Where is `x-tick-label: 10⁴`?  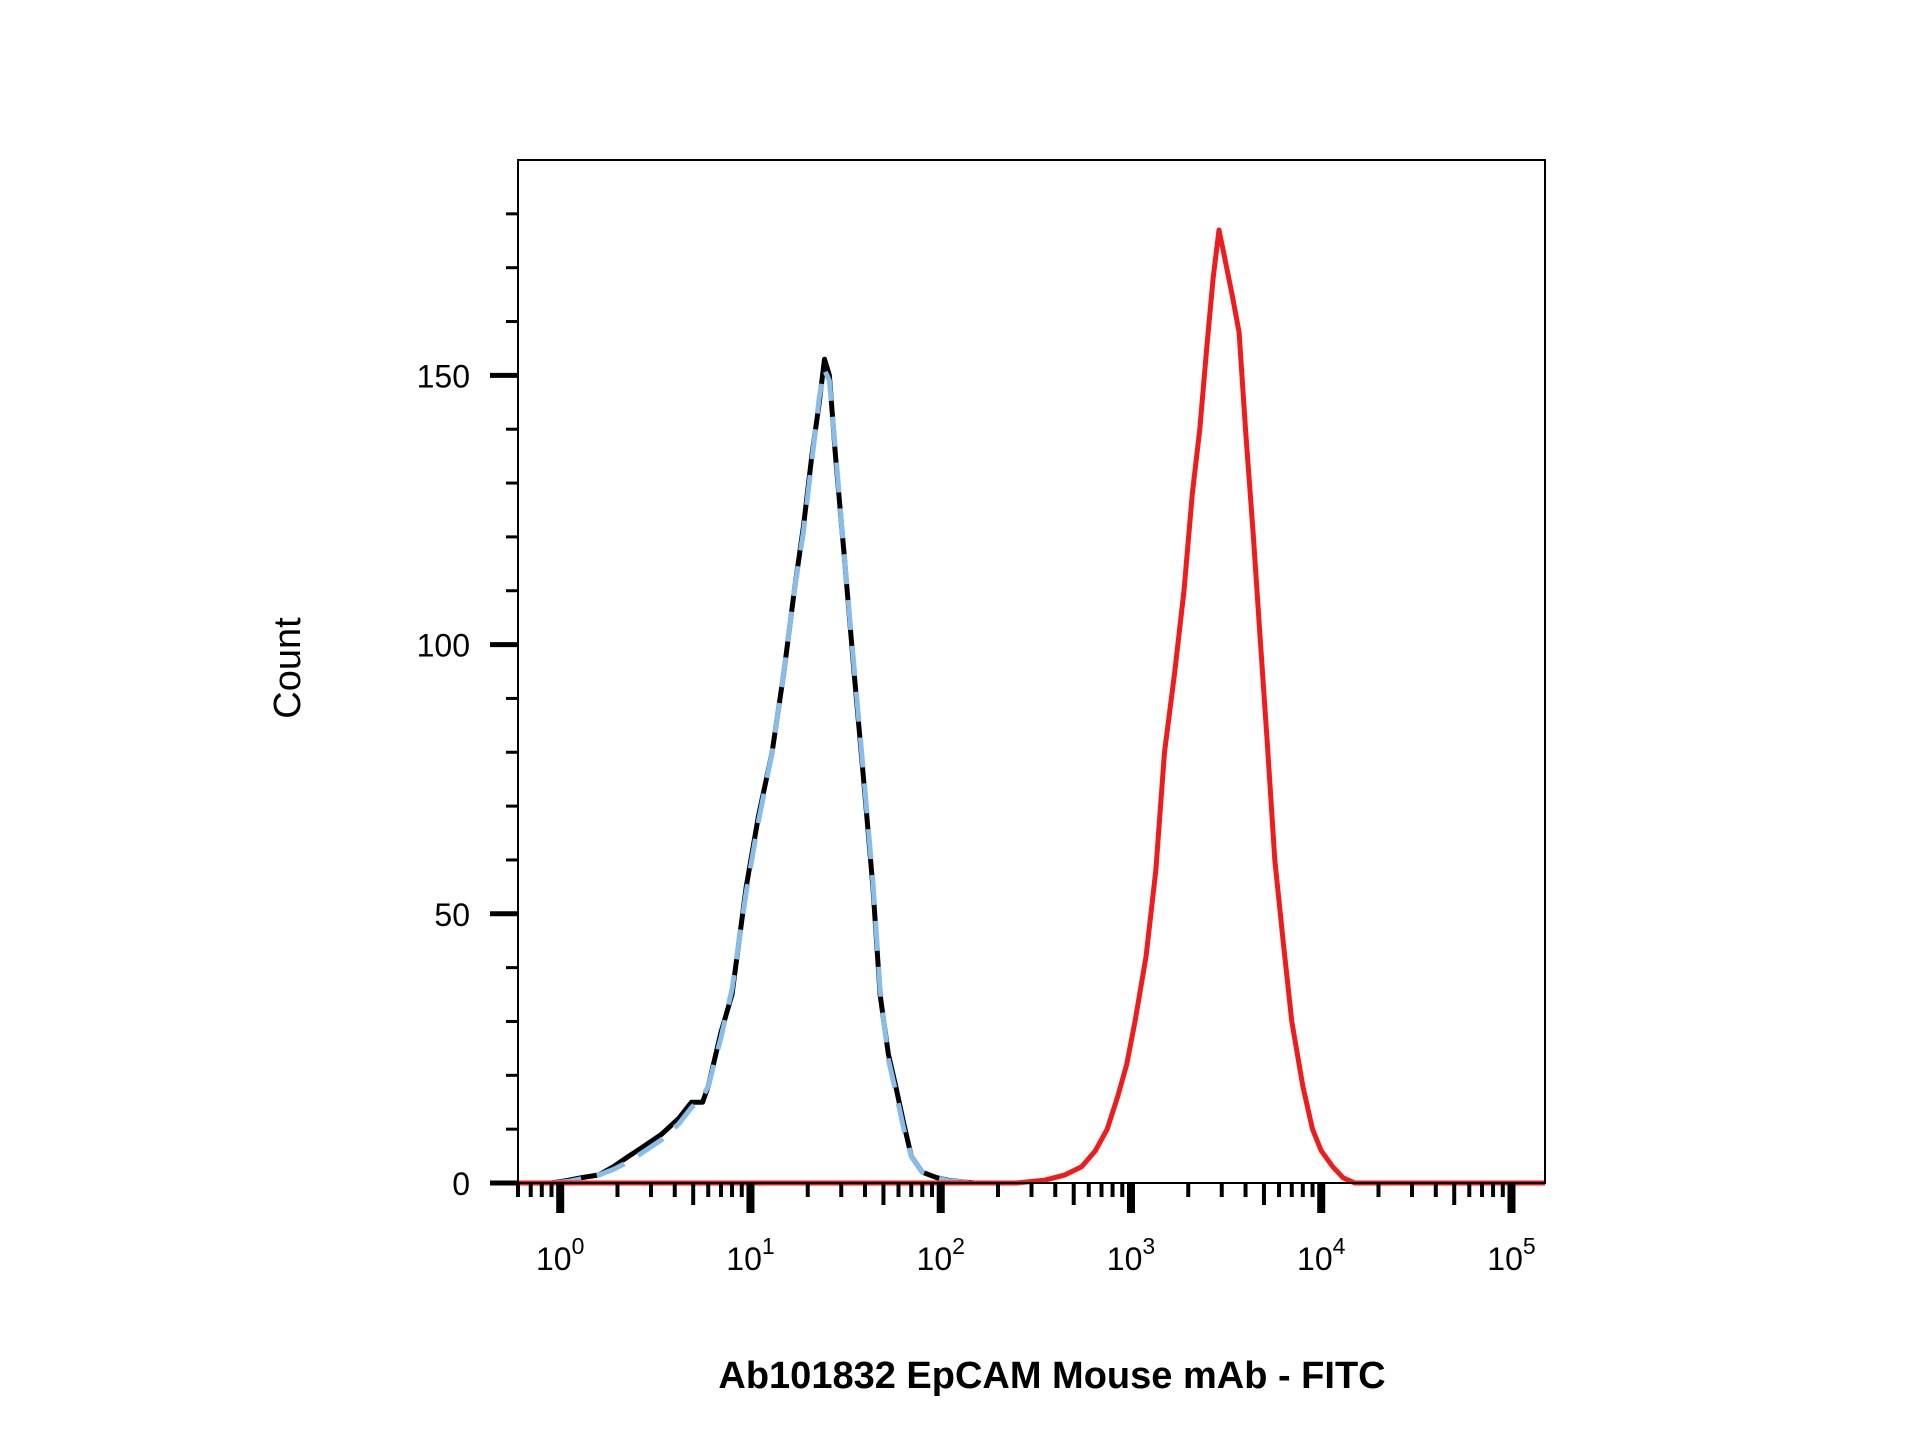 x-tick-label: 10⁴ is located at coordinates (1321, 1255).